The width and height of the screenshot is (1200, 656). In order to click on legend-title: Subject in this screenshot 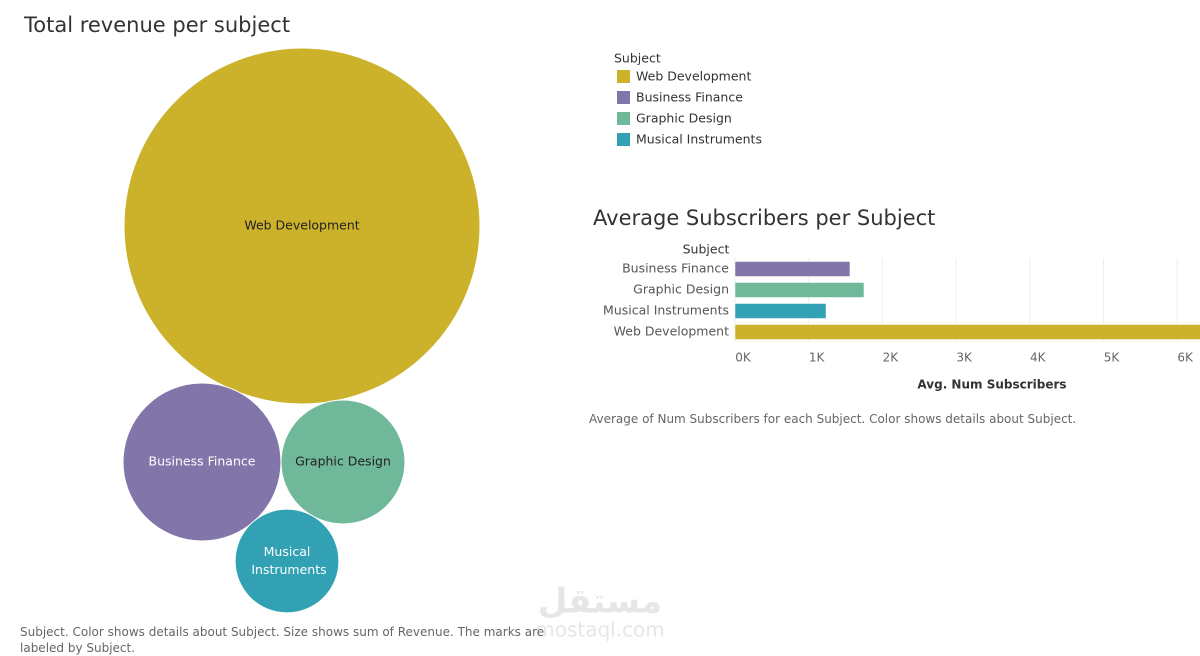, I will do `click(637, 58)`.